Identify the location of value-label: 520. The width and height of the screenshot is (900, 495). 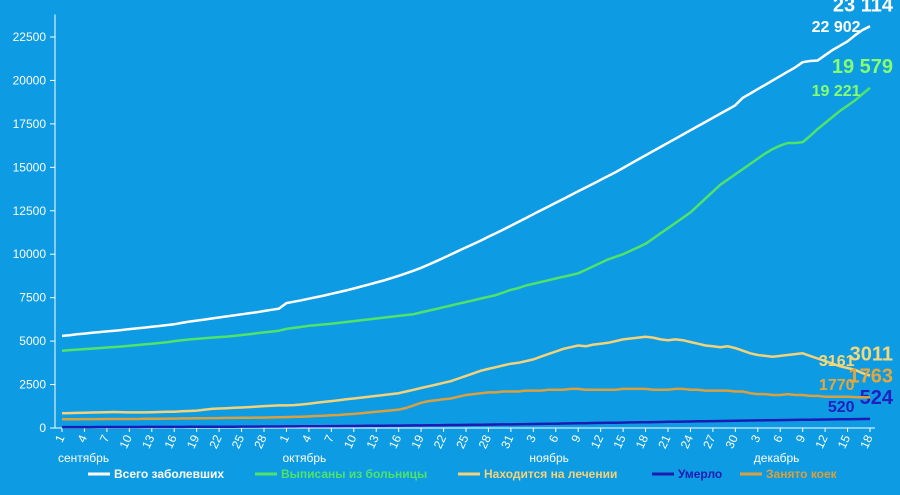
(841, 407).